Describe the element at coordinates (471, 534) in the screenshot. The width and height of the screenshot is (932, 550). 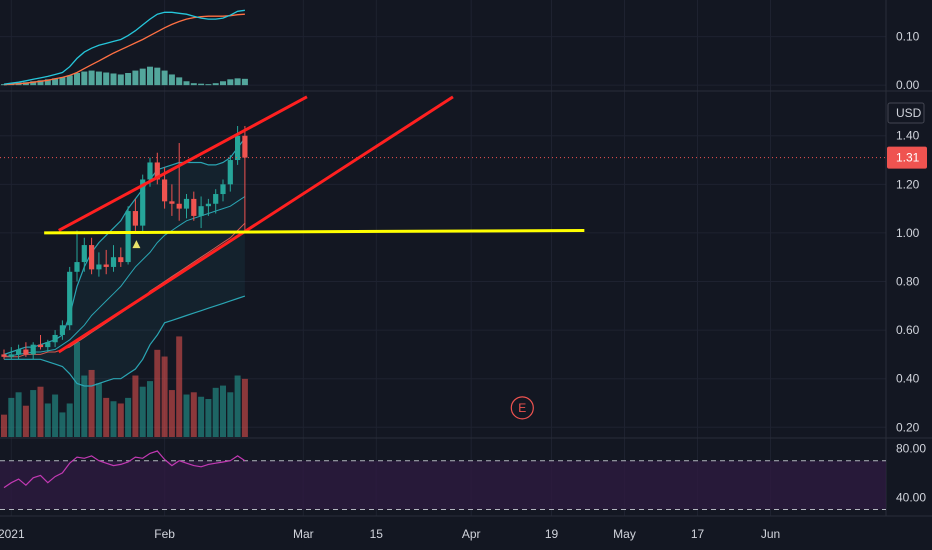
I see `x-tick-label: Apr` at that location.